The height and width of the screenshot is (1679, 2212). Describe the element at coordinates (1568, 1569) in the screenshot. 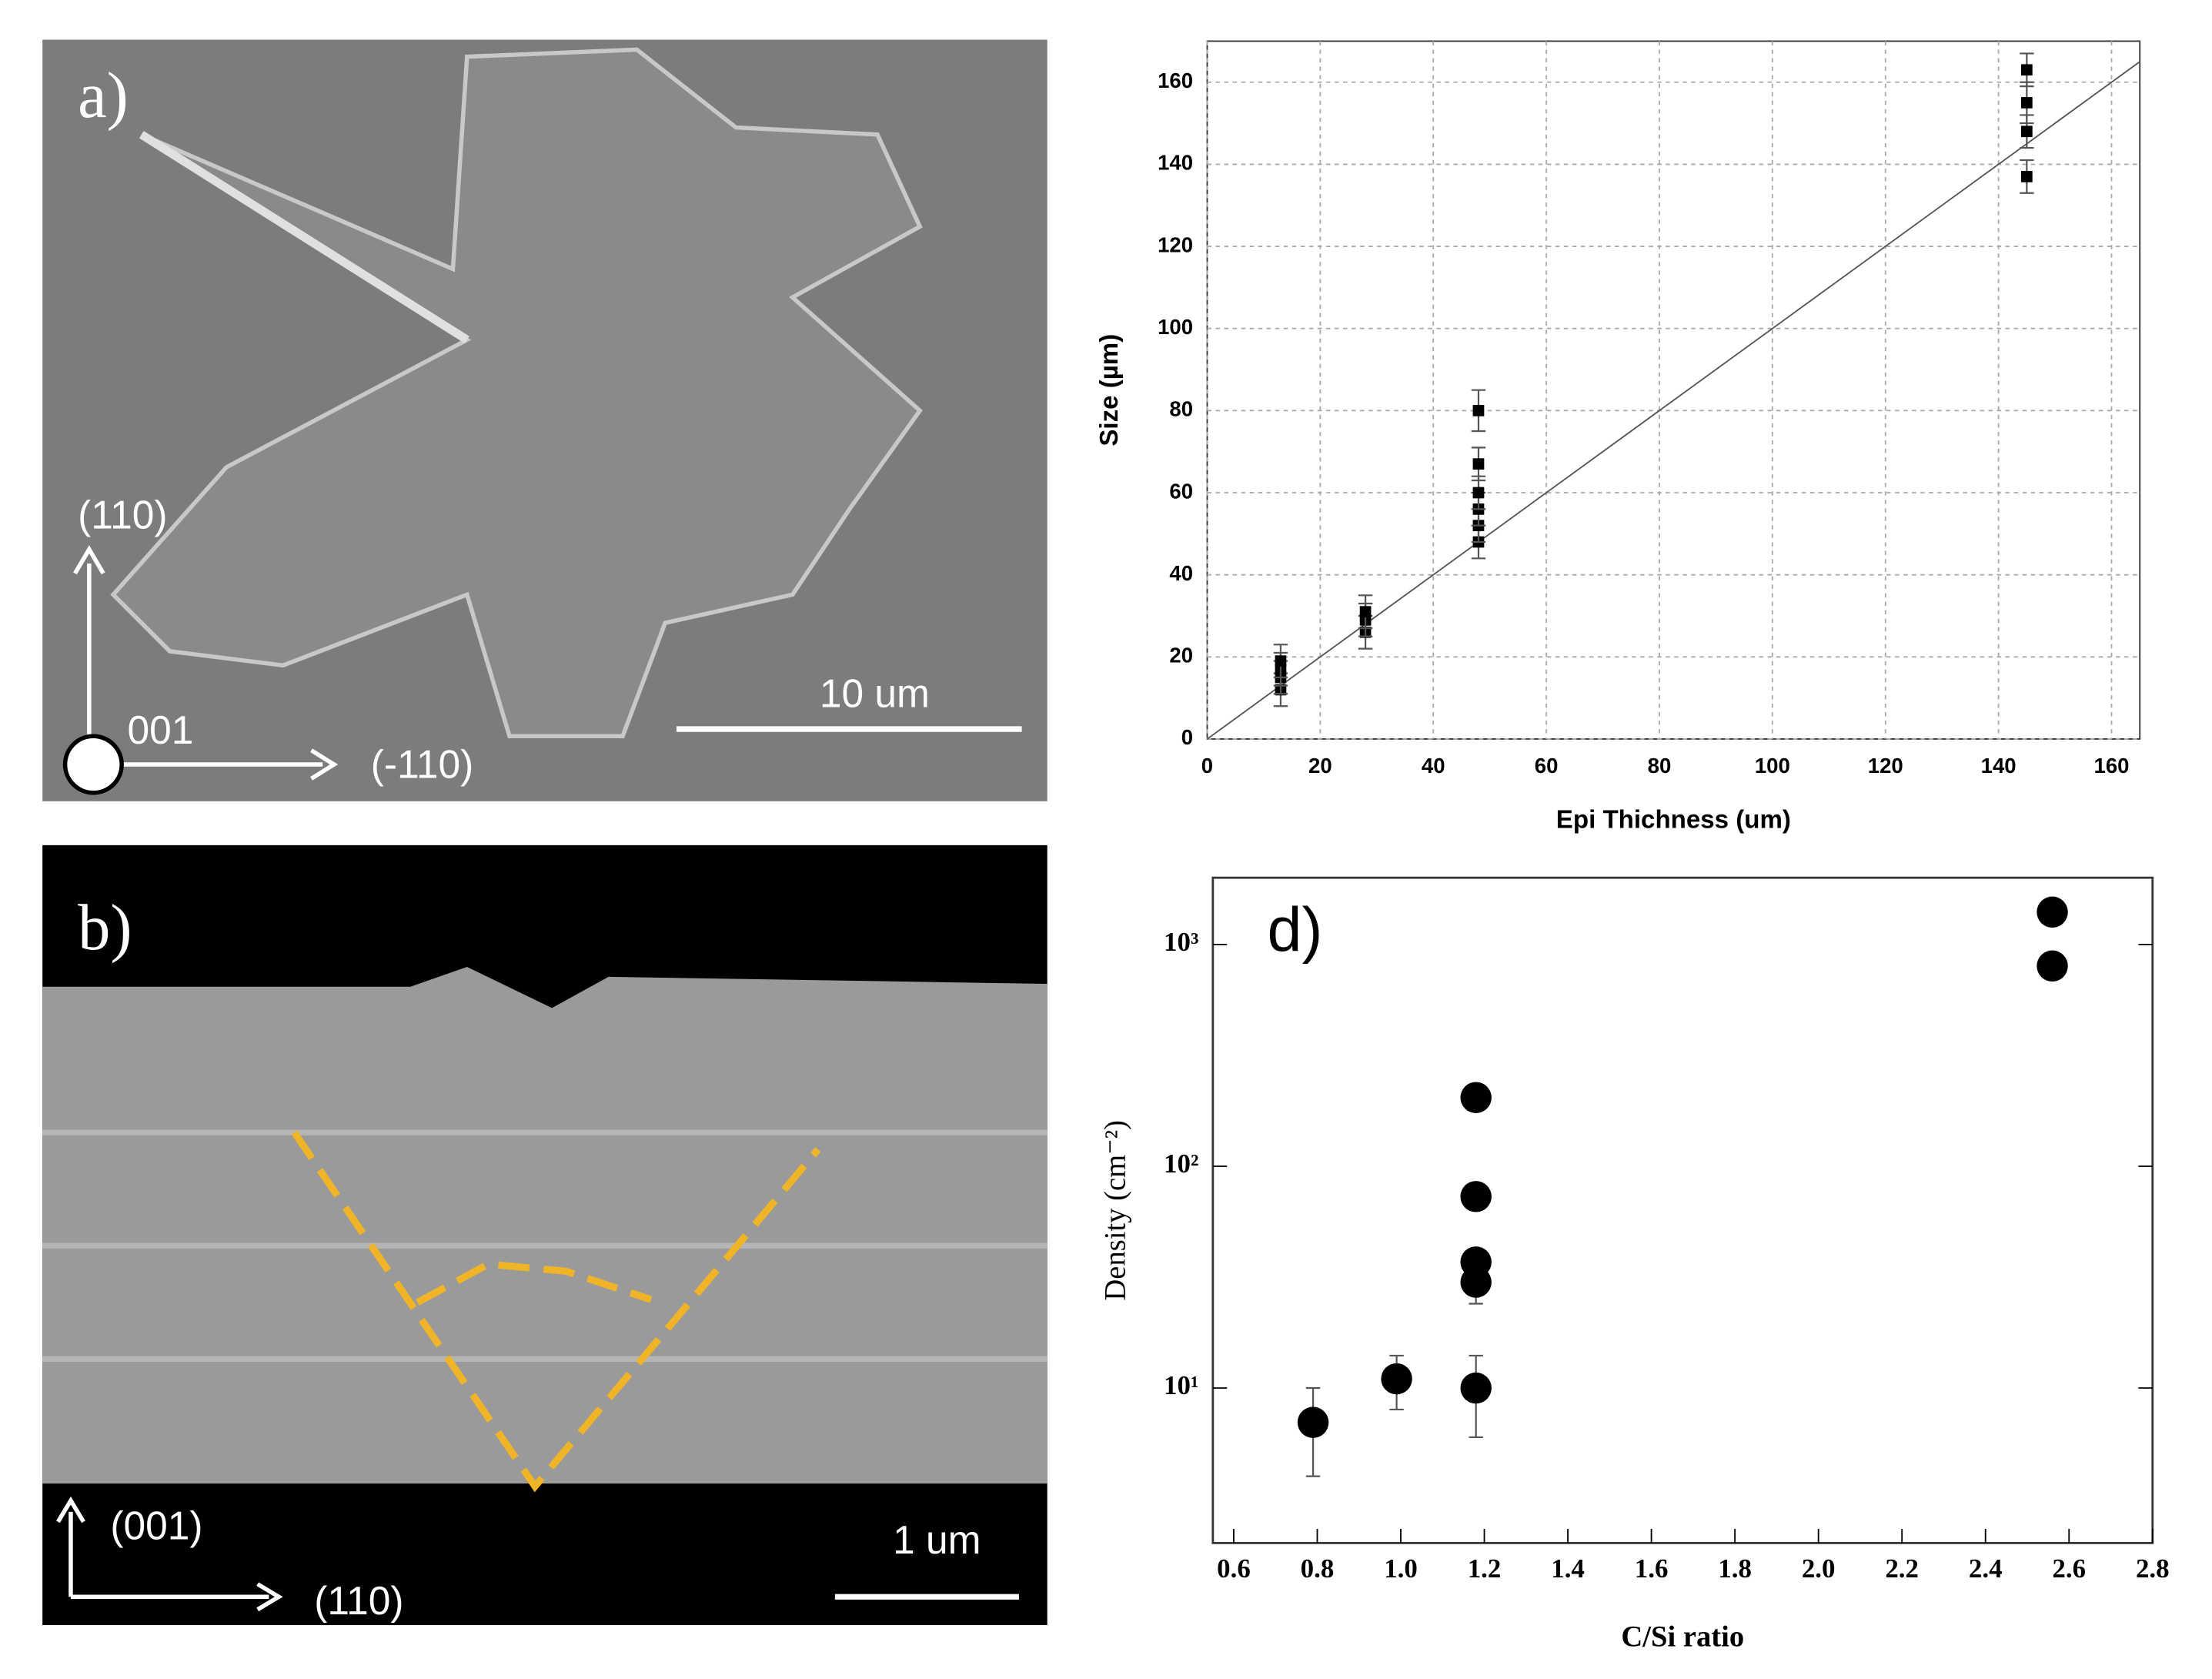

I see `x-tick-label: 1.4` at that location.